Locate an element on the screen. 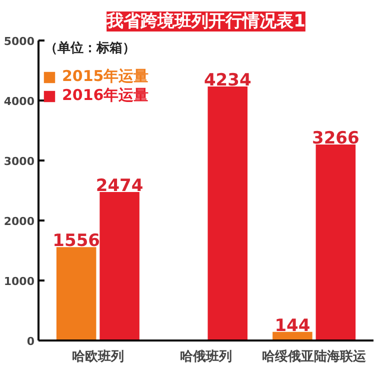 The image size is (380, 375). data-label: 4234 is located at coordinates (228, 80).